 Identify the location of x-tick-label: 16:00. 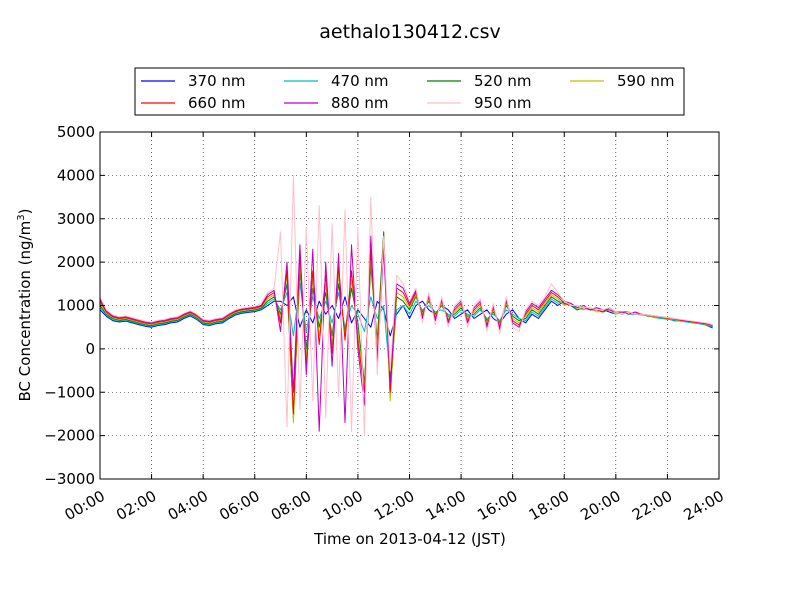
(497, 505).